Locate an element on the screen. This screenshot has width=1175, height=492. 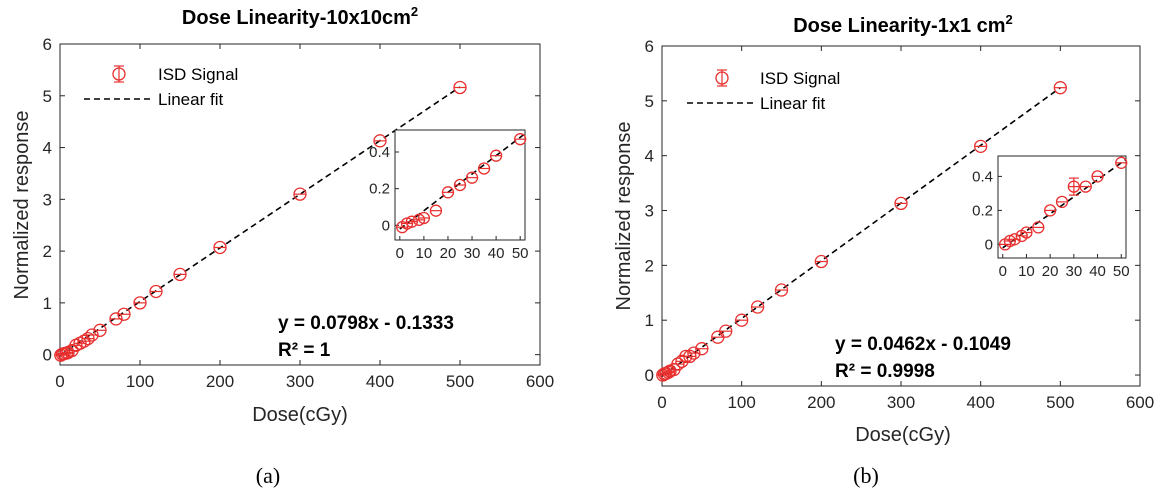
y-tick-label: 3 is located at coordinates (47, 199).